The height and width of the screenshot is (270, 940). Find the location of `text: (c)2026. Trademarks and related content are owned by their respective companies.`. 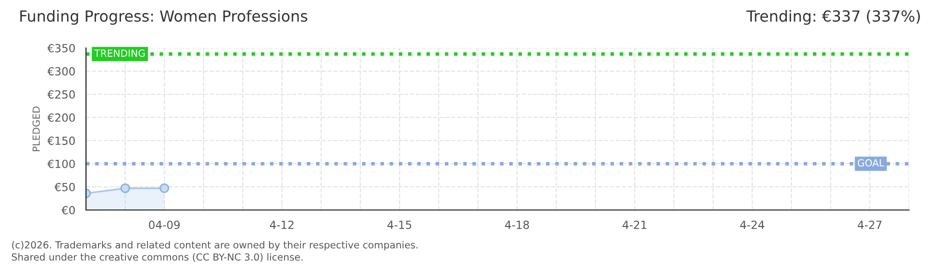

text: (c)2026. Trademarks and related content are owned by their respective companies. is located at coordinates (215, 245).